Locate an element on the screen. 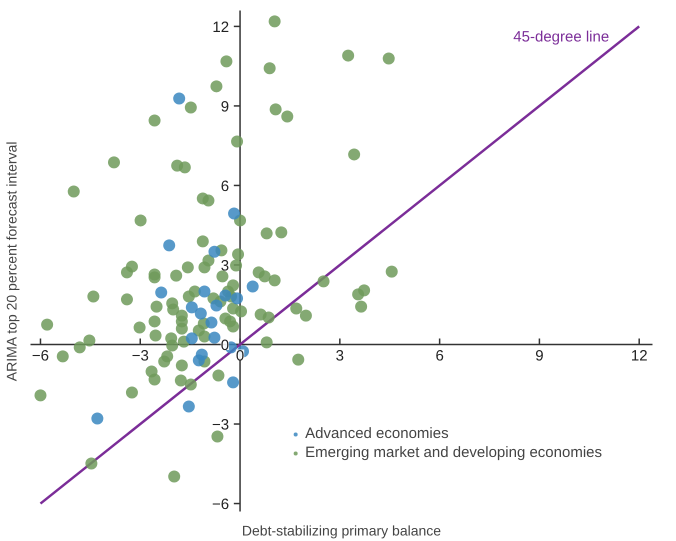 This screenshot has height=541, width=676. legend-label: Emerging market and developing economies is located at coordinates (453, 452).